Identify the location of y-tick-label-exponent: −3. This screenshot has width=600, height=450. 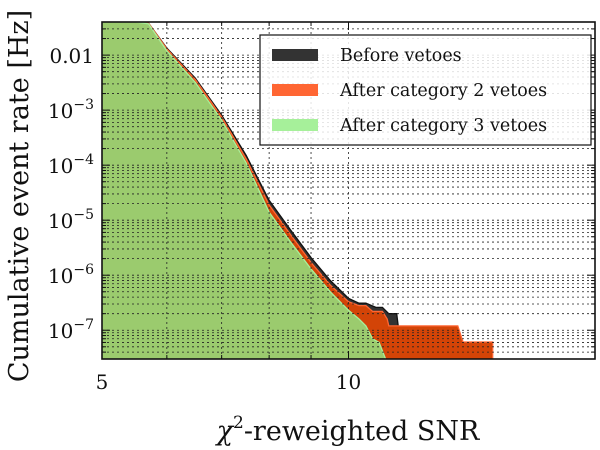
(83, 105).